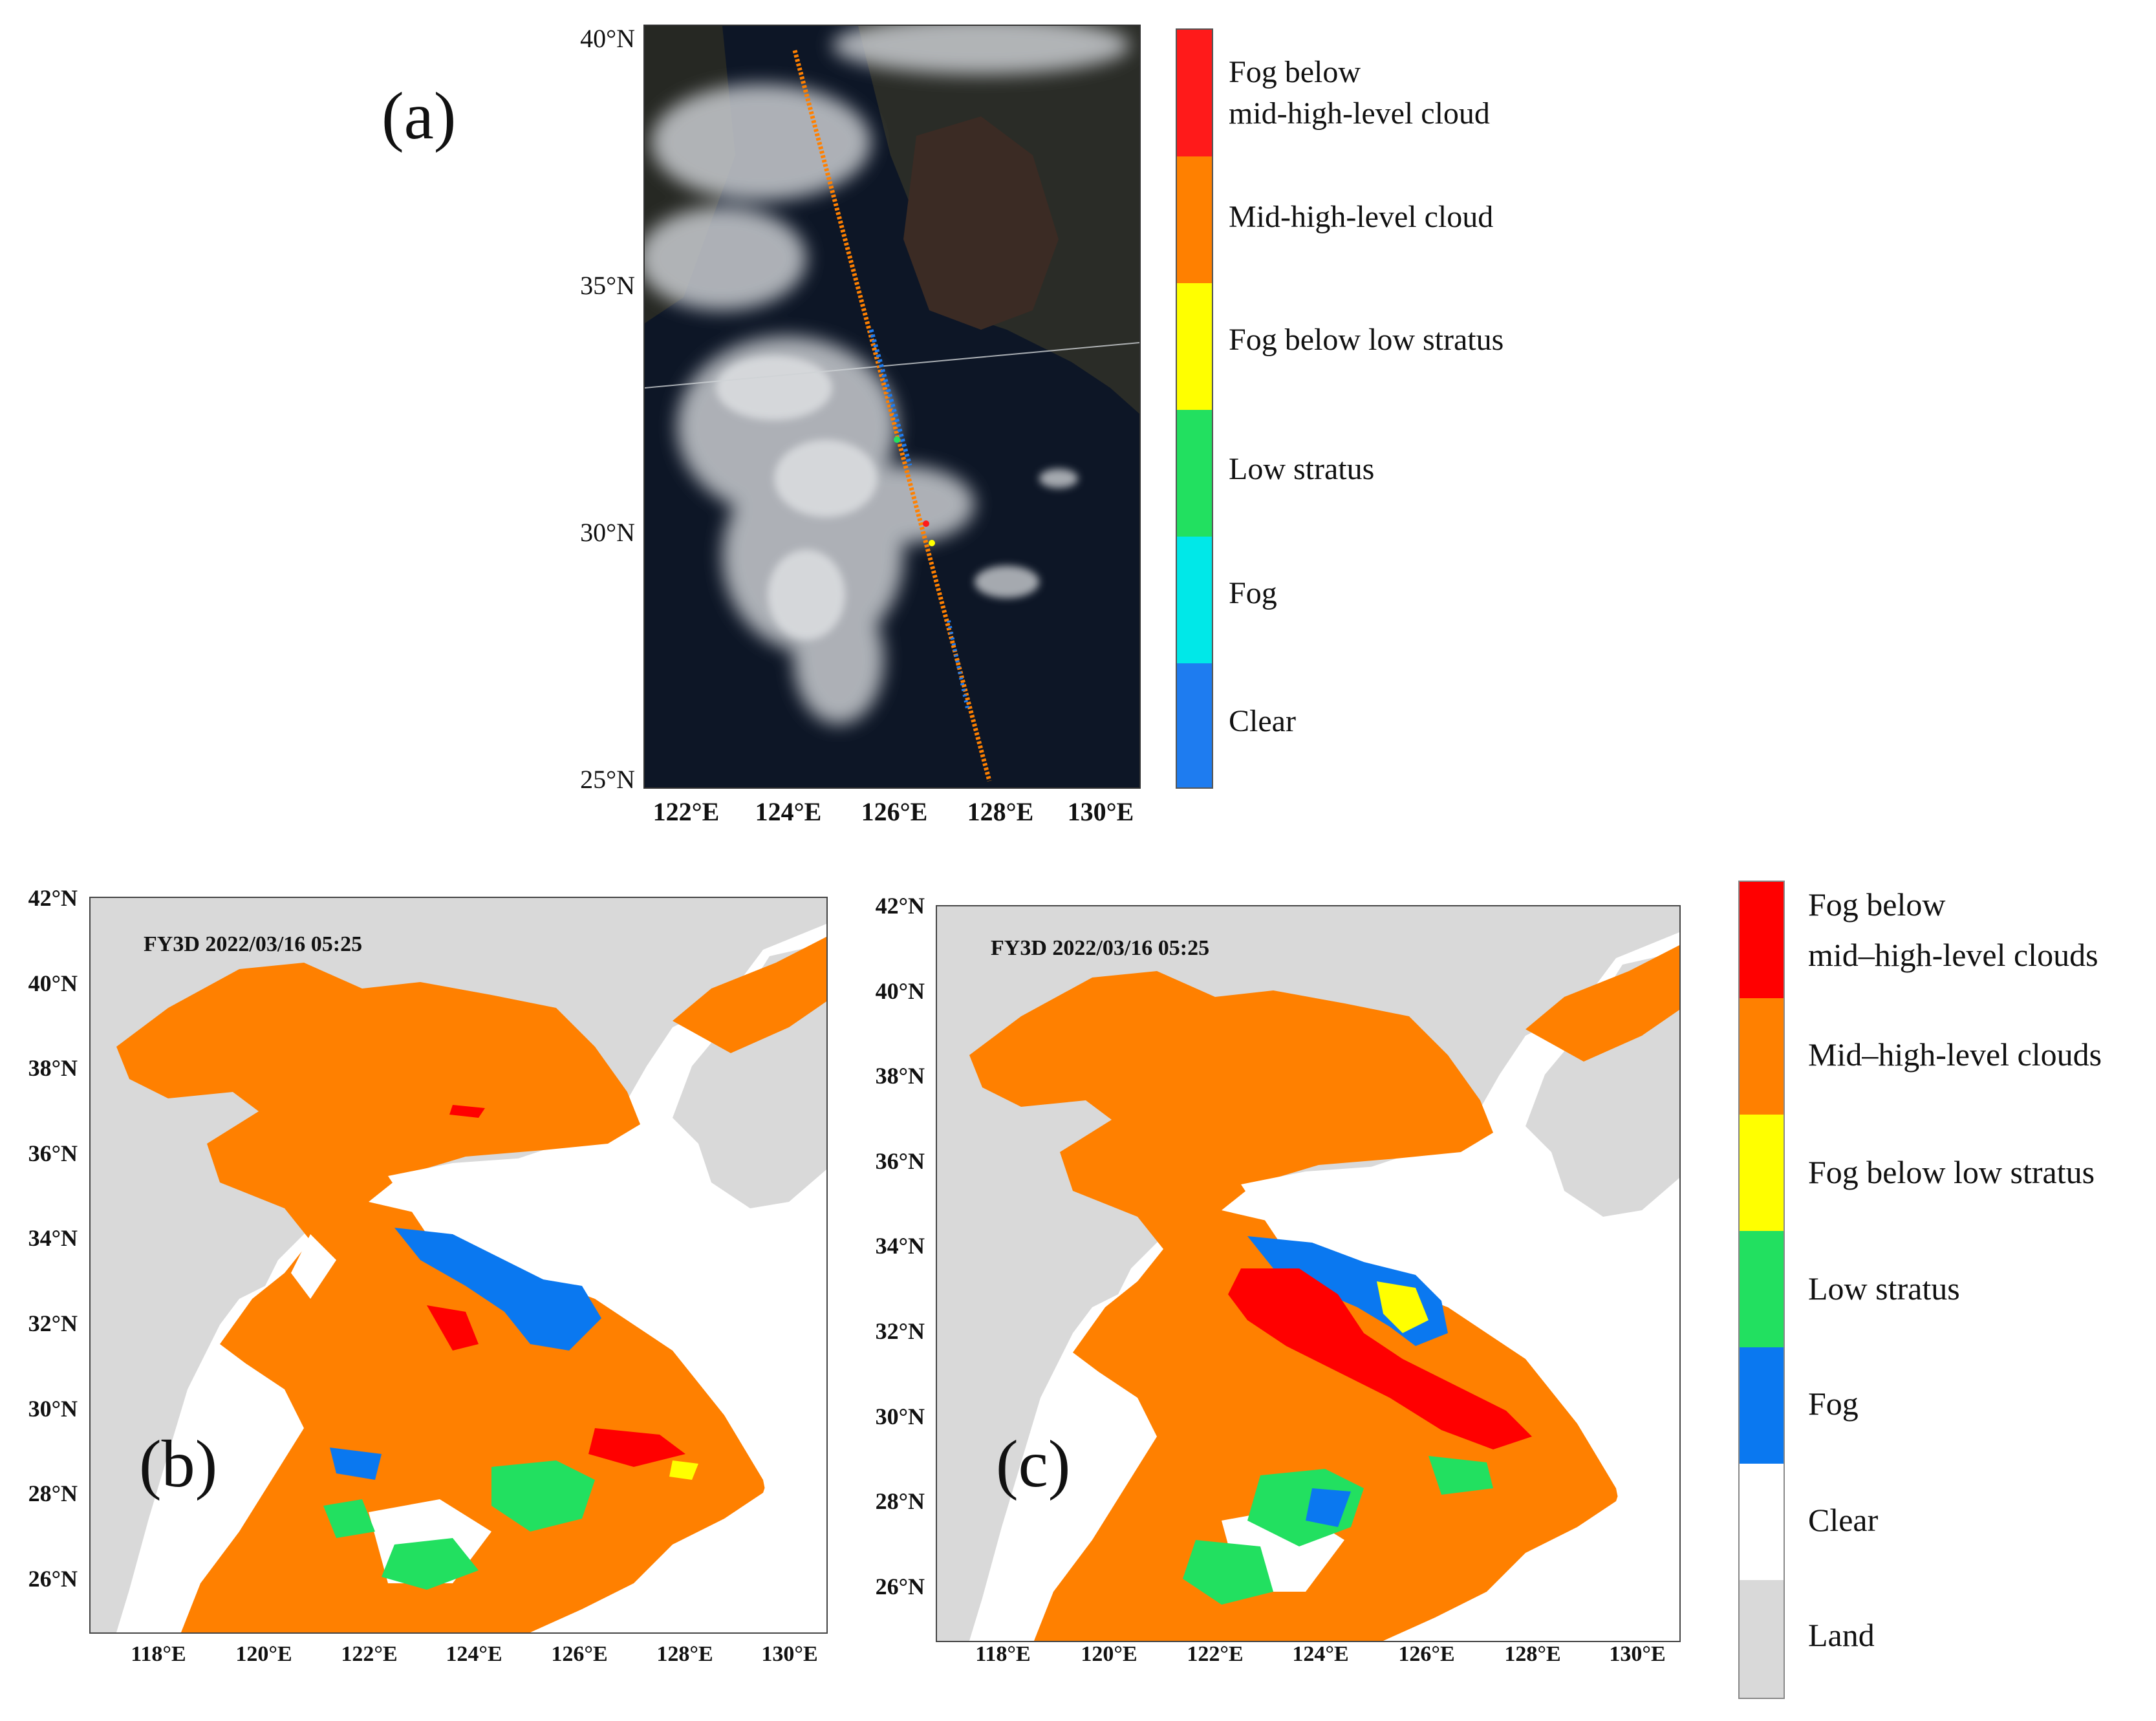 The height and width of the screenshot is (1721, 2156). I want to click on legend-label: Mid–high-level clouds, so click(1955, 1055).